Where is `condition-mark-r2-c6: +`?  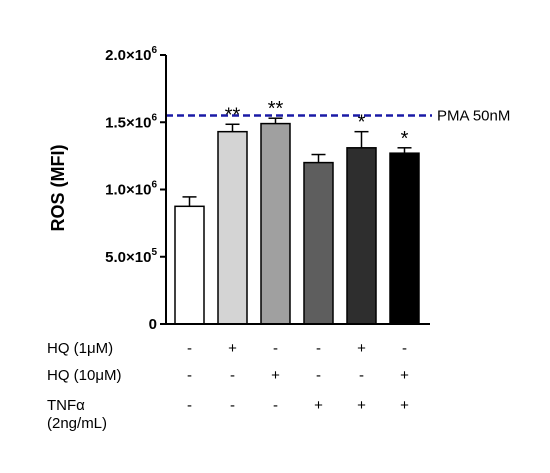
condition-mark-r2-c6: + is located at coordinates (404, 375).